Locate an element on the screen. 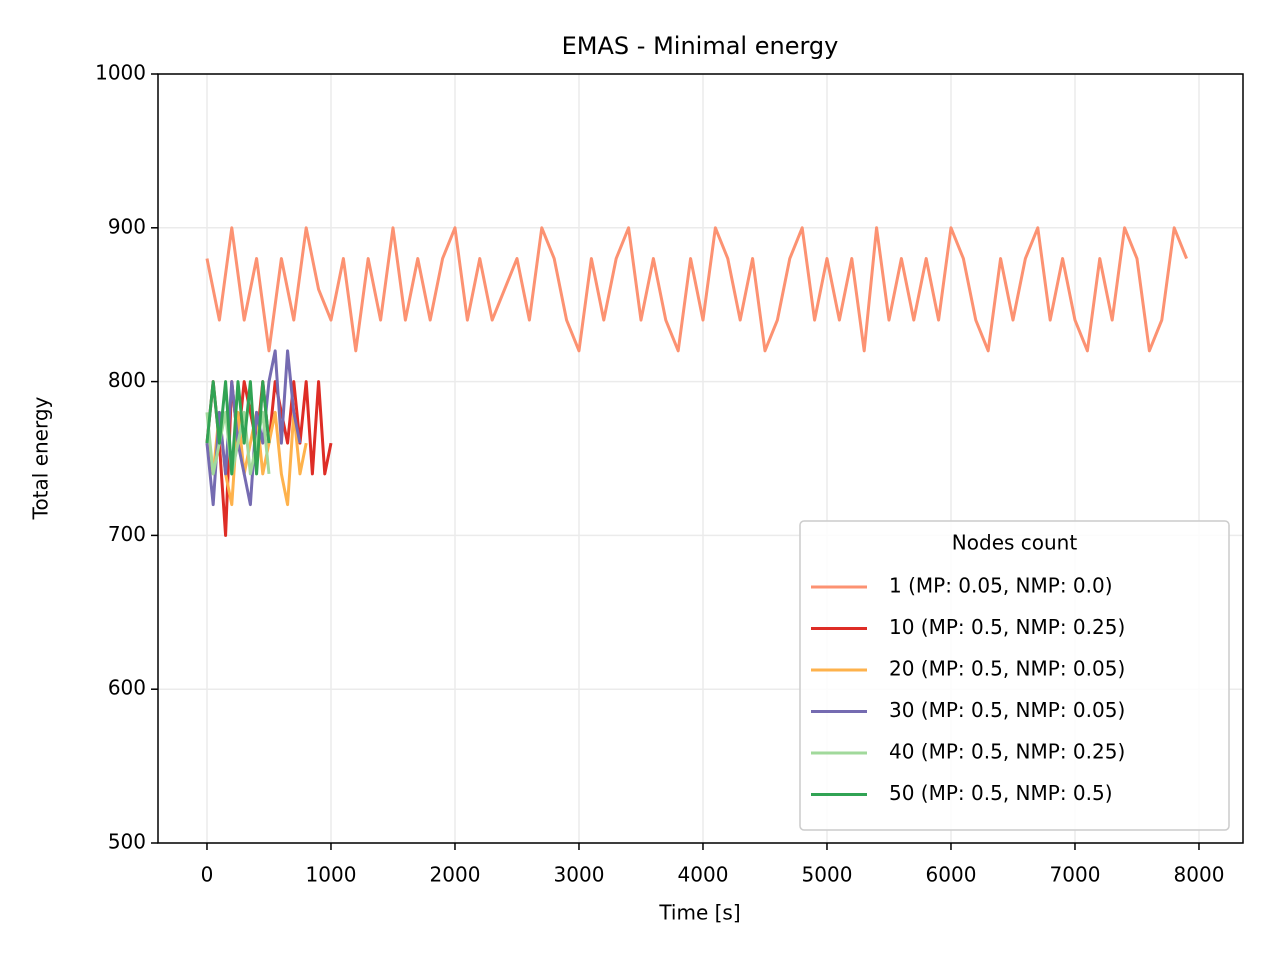 The height and width of the screenshot is (964, 1280). legend-label: 40 (MP: 0.5, NMP: 0.25) is located at coordinates (1007, 752).